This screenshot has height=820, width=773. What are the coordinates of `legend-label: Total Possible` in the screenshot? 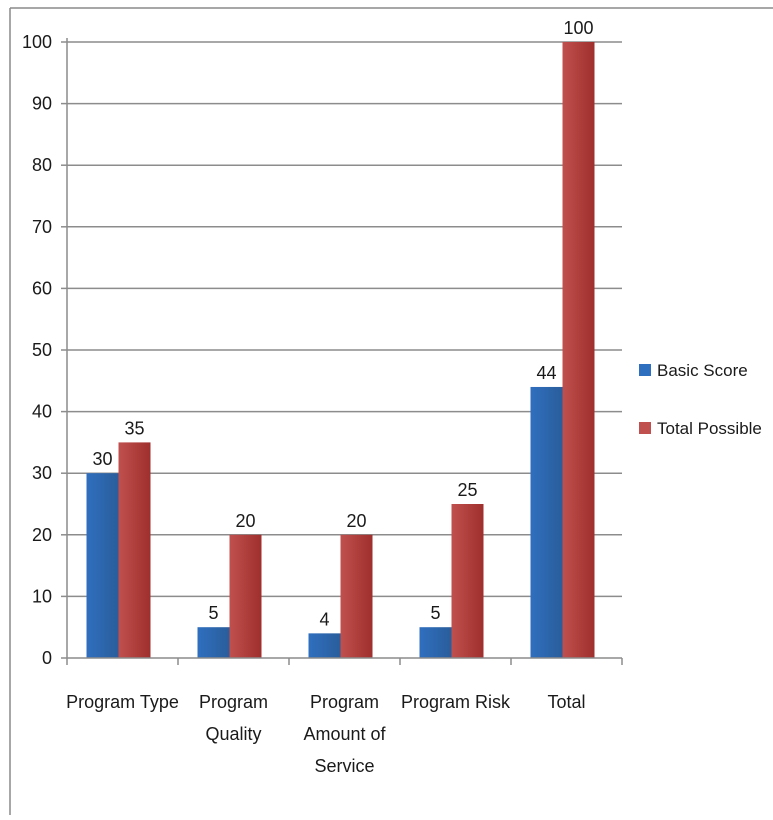 It's located at (709, 428).